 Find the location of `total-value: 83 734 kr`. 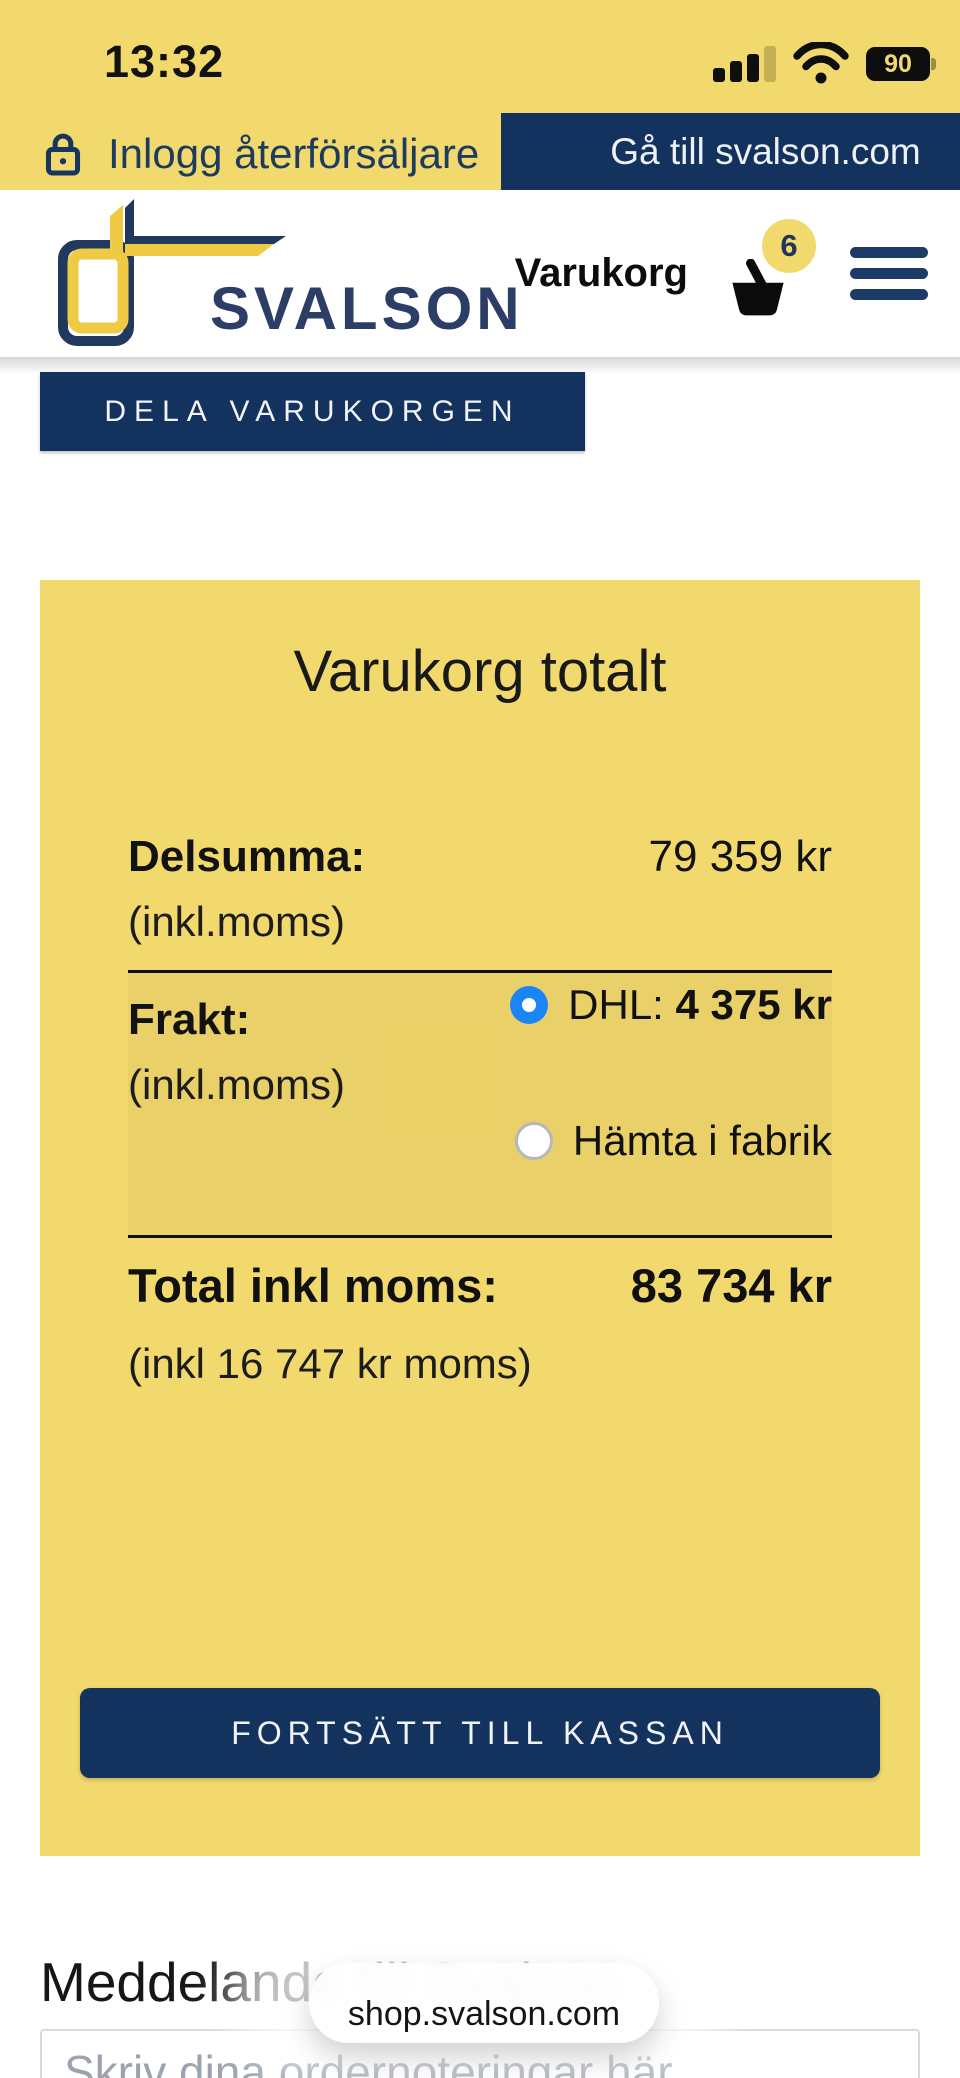

total-value: 83 734 kr is located at coordinates (731, 1285).